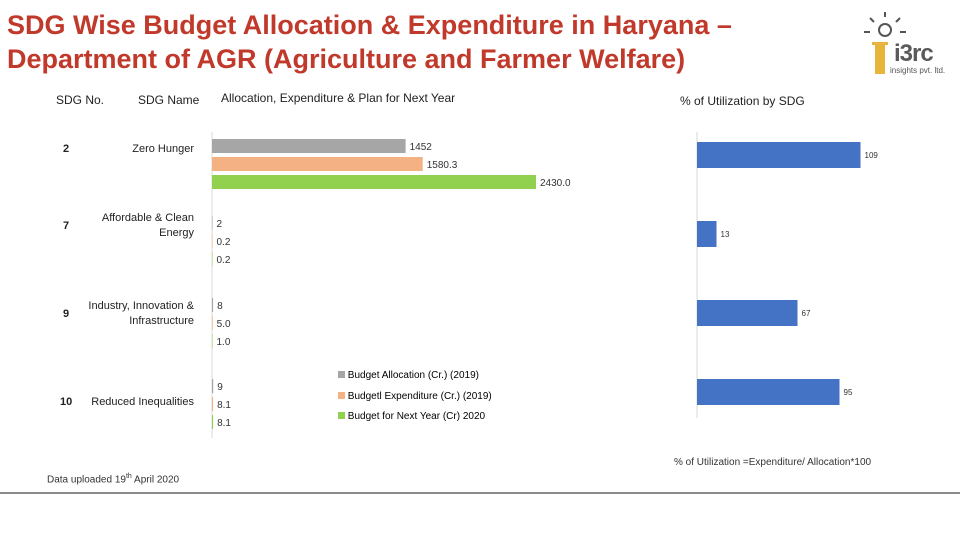  I want to click on alloc-label-s1-c1: 0.2, so click(224, 242).